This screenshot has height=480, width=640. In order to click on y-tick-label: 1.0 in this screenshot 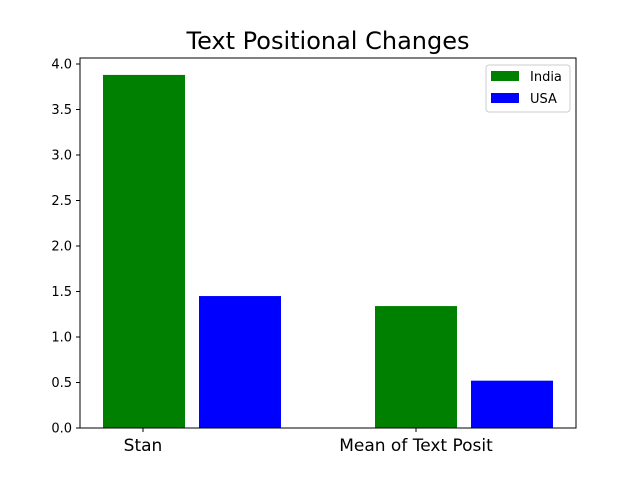, I will do `click(61, 338)`.